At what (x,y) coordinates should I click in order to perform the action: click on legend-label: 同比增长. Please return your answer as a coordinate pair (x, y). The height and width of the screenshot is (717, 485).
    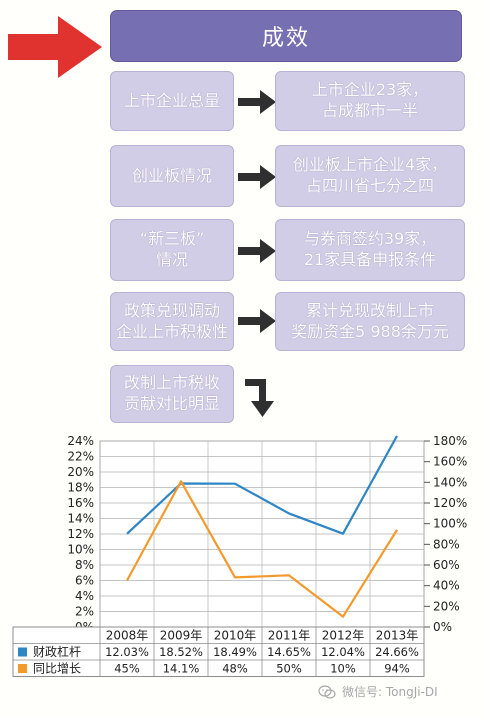
    Looking at the image, I should click on (57, 669).